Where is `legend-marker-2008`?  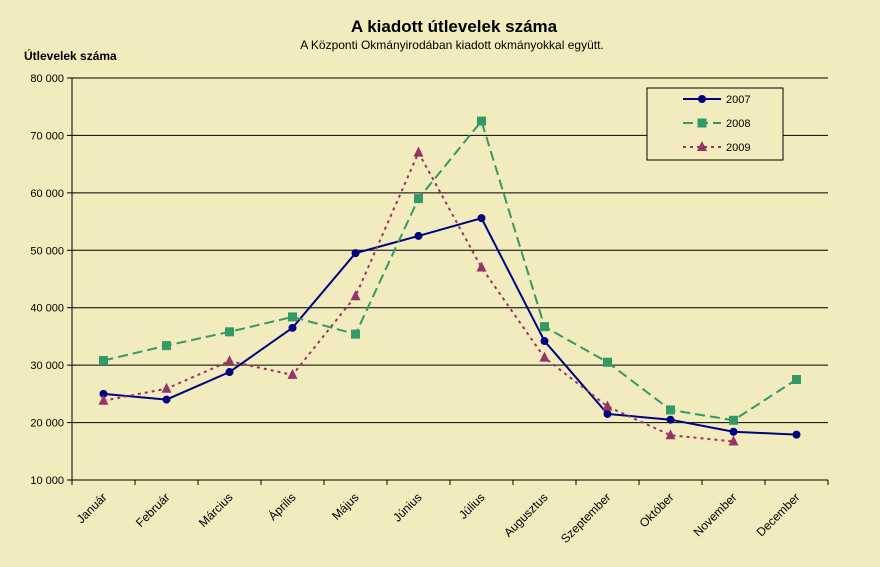 legend-marker-2008 is located at coordinates (702, 123).